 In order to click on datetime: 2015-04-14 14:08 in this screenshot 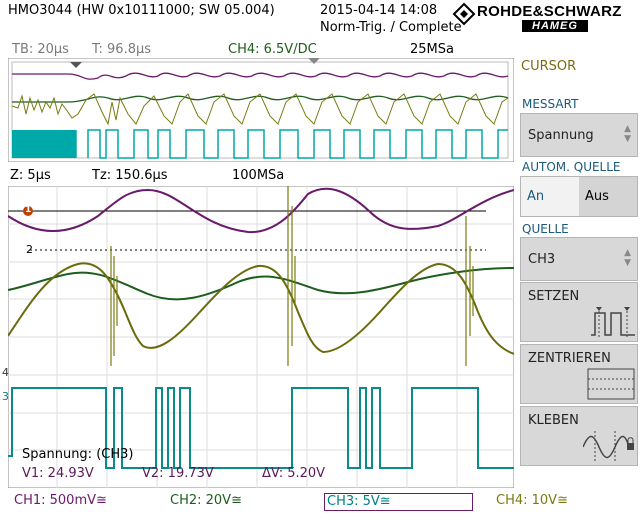, I will do `click(379, 10)`.